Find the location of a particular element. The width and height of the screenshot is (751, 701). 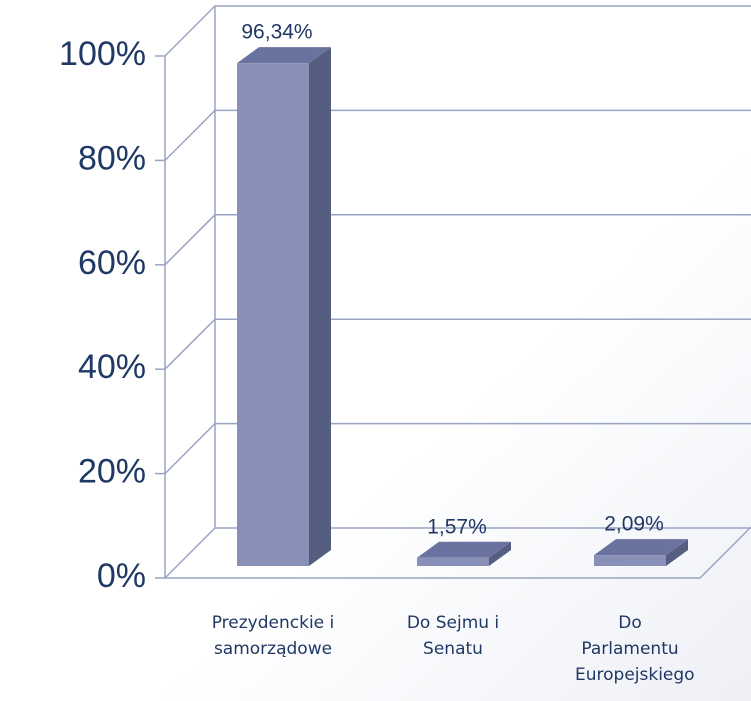

y-tick-label: 0% is located at coordinates (121, 576).